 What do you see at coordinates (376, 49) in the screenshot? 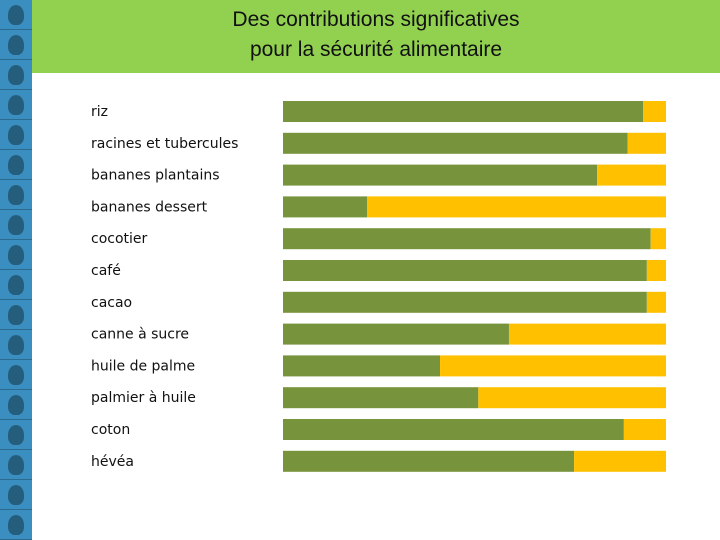
I see `title-line-2: pour la sécurité alimentaire` at bounding box center [376, 49].